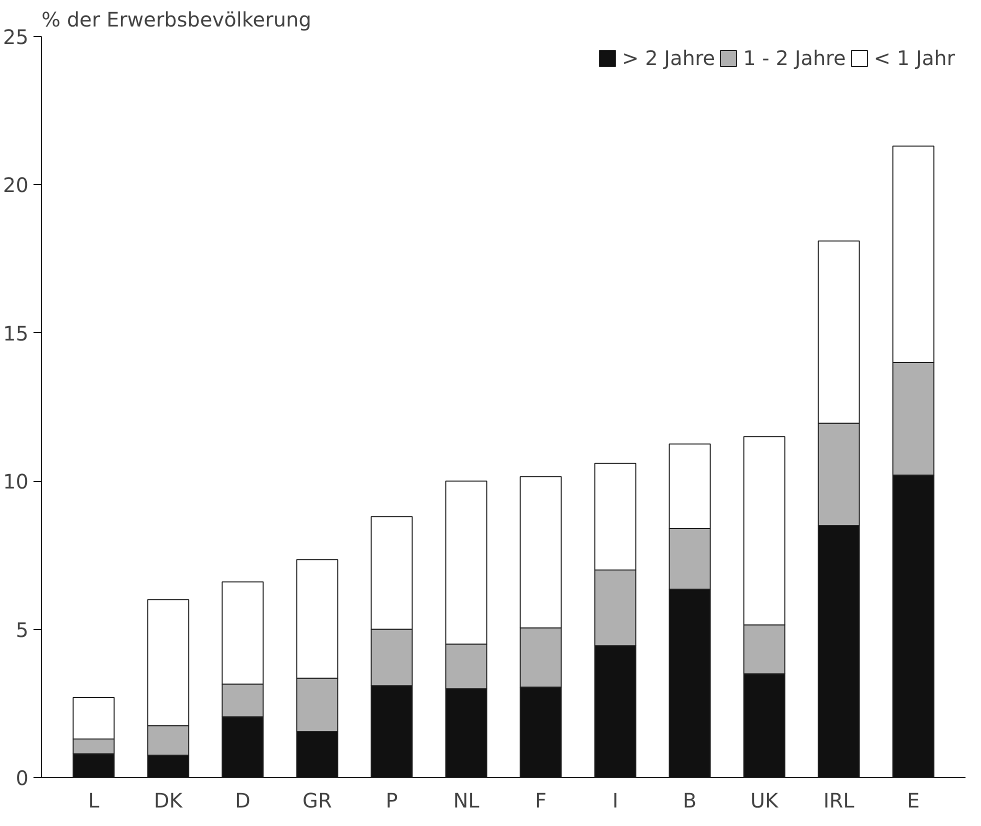 The image size is (981, 826). I want to click on y-tick-label: 0, so click(22, 778).